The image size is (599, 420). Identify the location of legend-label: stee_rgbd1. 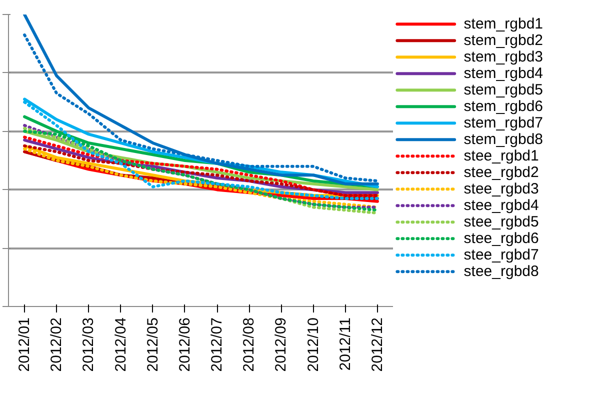
(501, 156).